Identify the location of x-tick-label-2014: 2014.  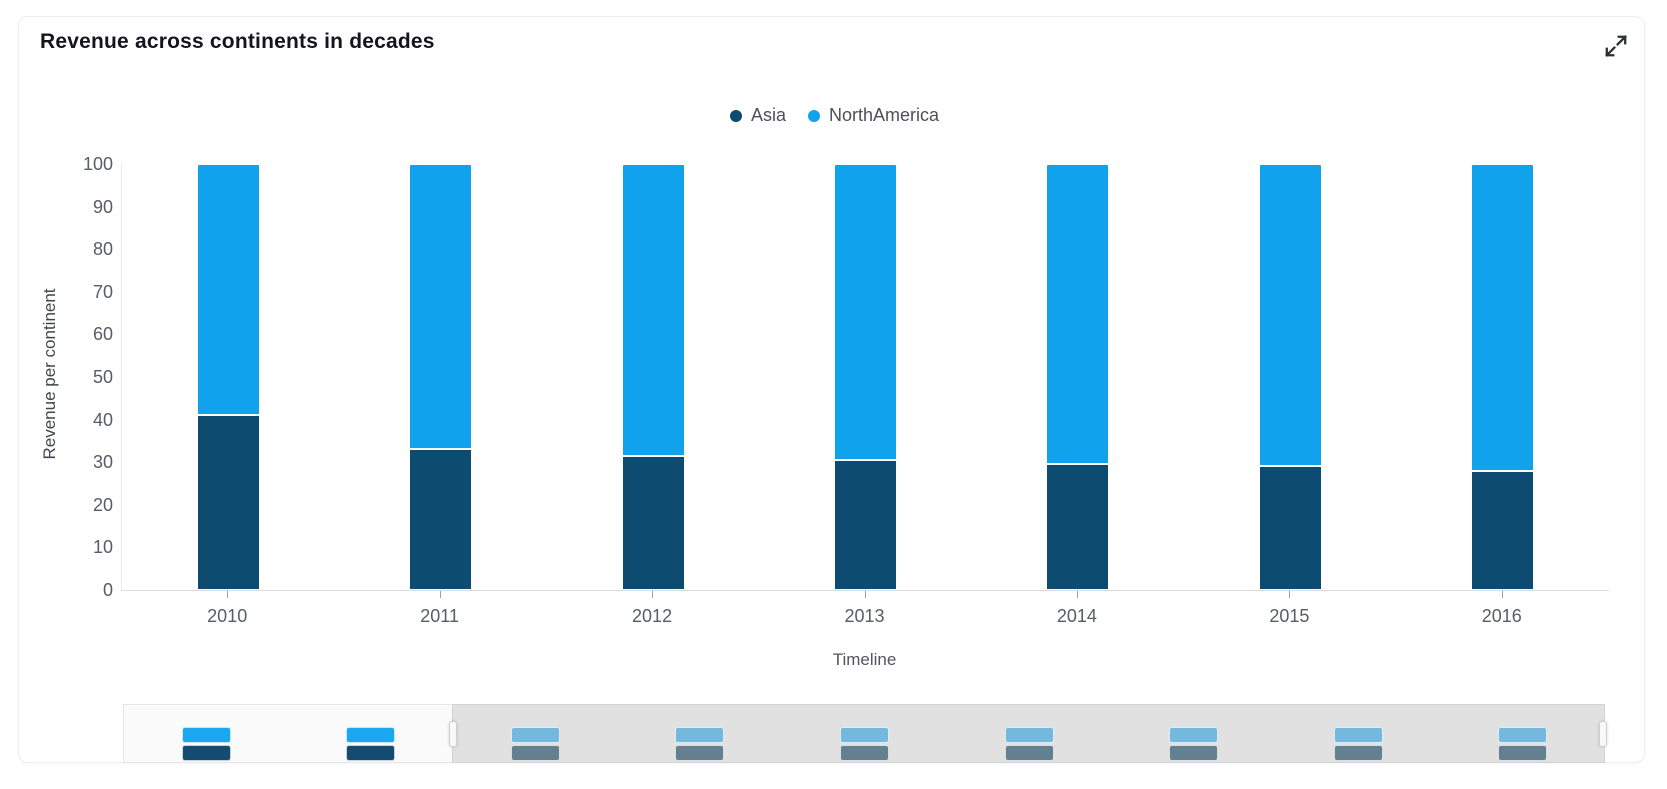
(1076, 616).